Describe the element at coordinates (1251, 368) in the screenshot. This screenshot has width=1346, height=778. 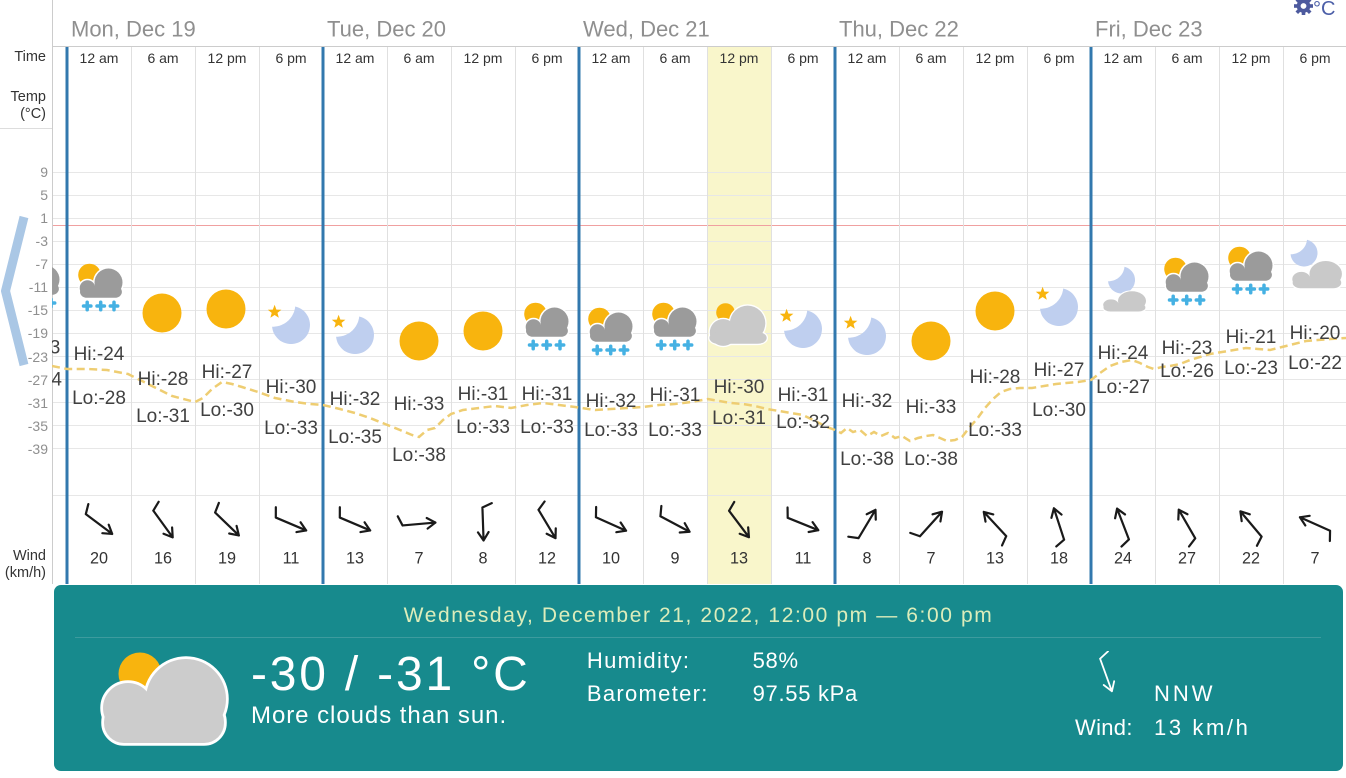
I see `svg-text: Lo:-23` at that location.